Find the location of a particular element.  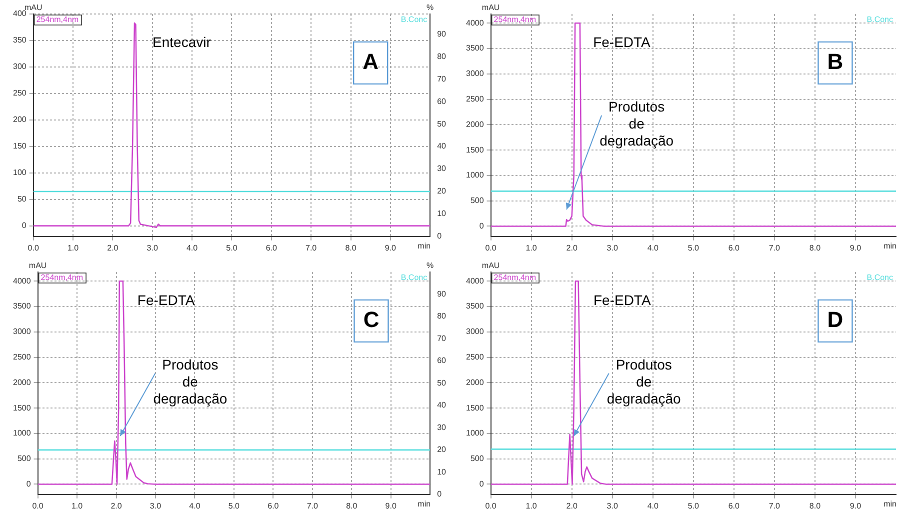

y-tick-label: 300 is located at coordinates (19, 67).